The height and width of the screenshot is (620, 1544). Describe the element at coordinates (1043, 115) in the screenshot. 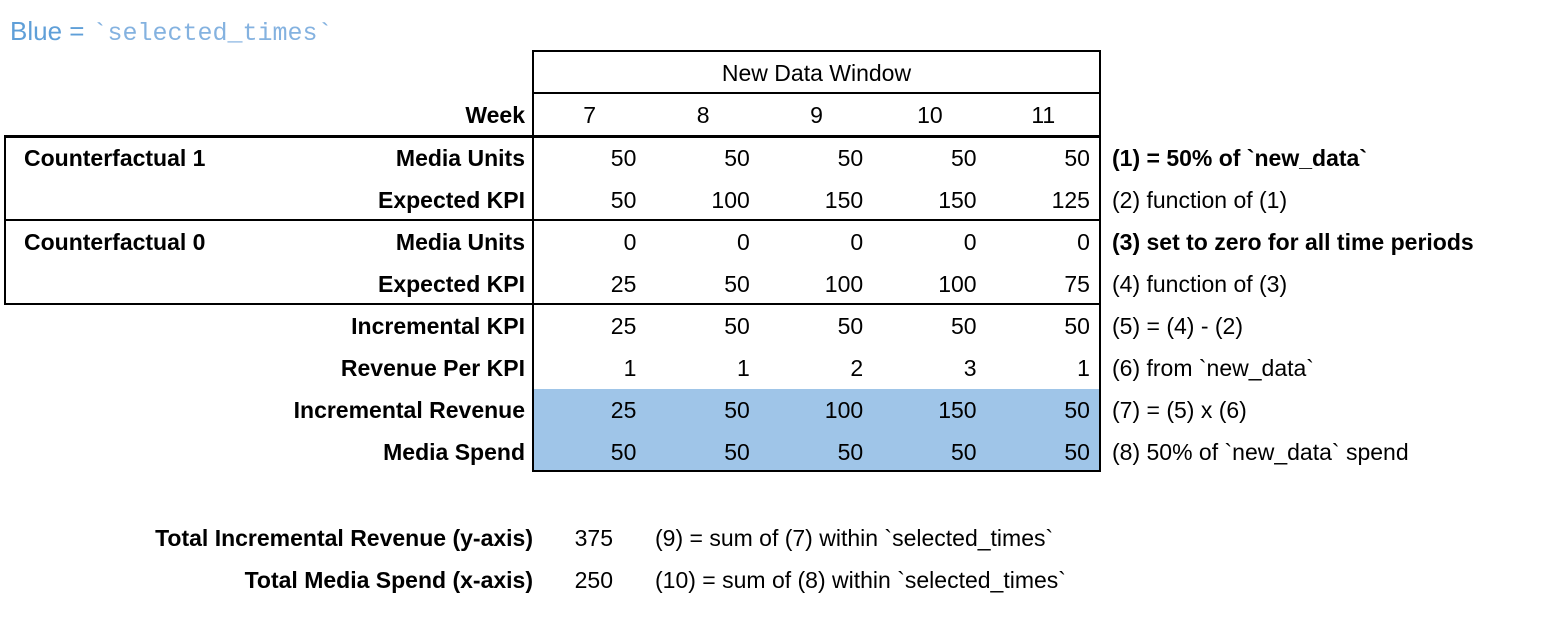

I see `week-number: 11` at that location.